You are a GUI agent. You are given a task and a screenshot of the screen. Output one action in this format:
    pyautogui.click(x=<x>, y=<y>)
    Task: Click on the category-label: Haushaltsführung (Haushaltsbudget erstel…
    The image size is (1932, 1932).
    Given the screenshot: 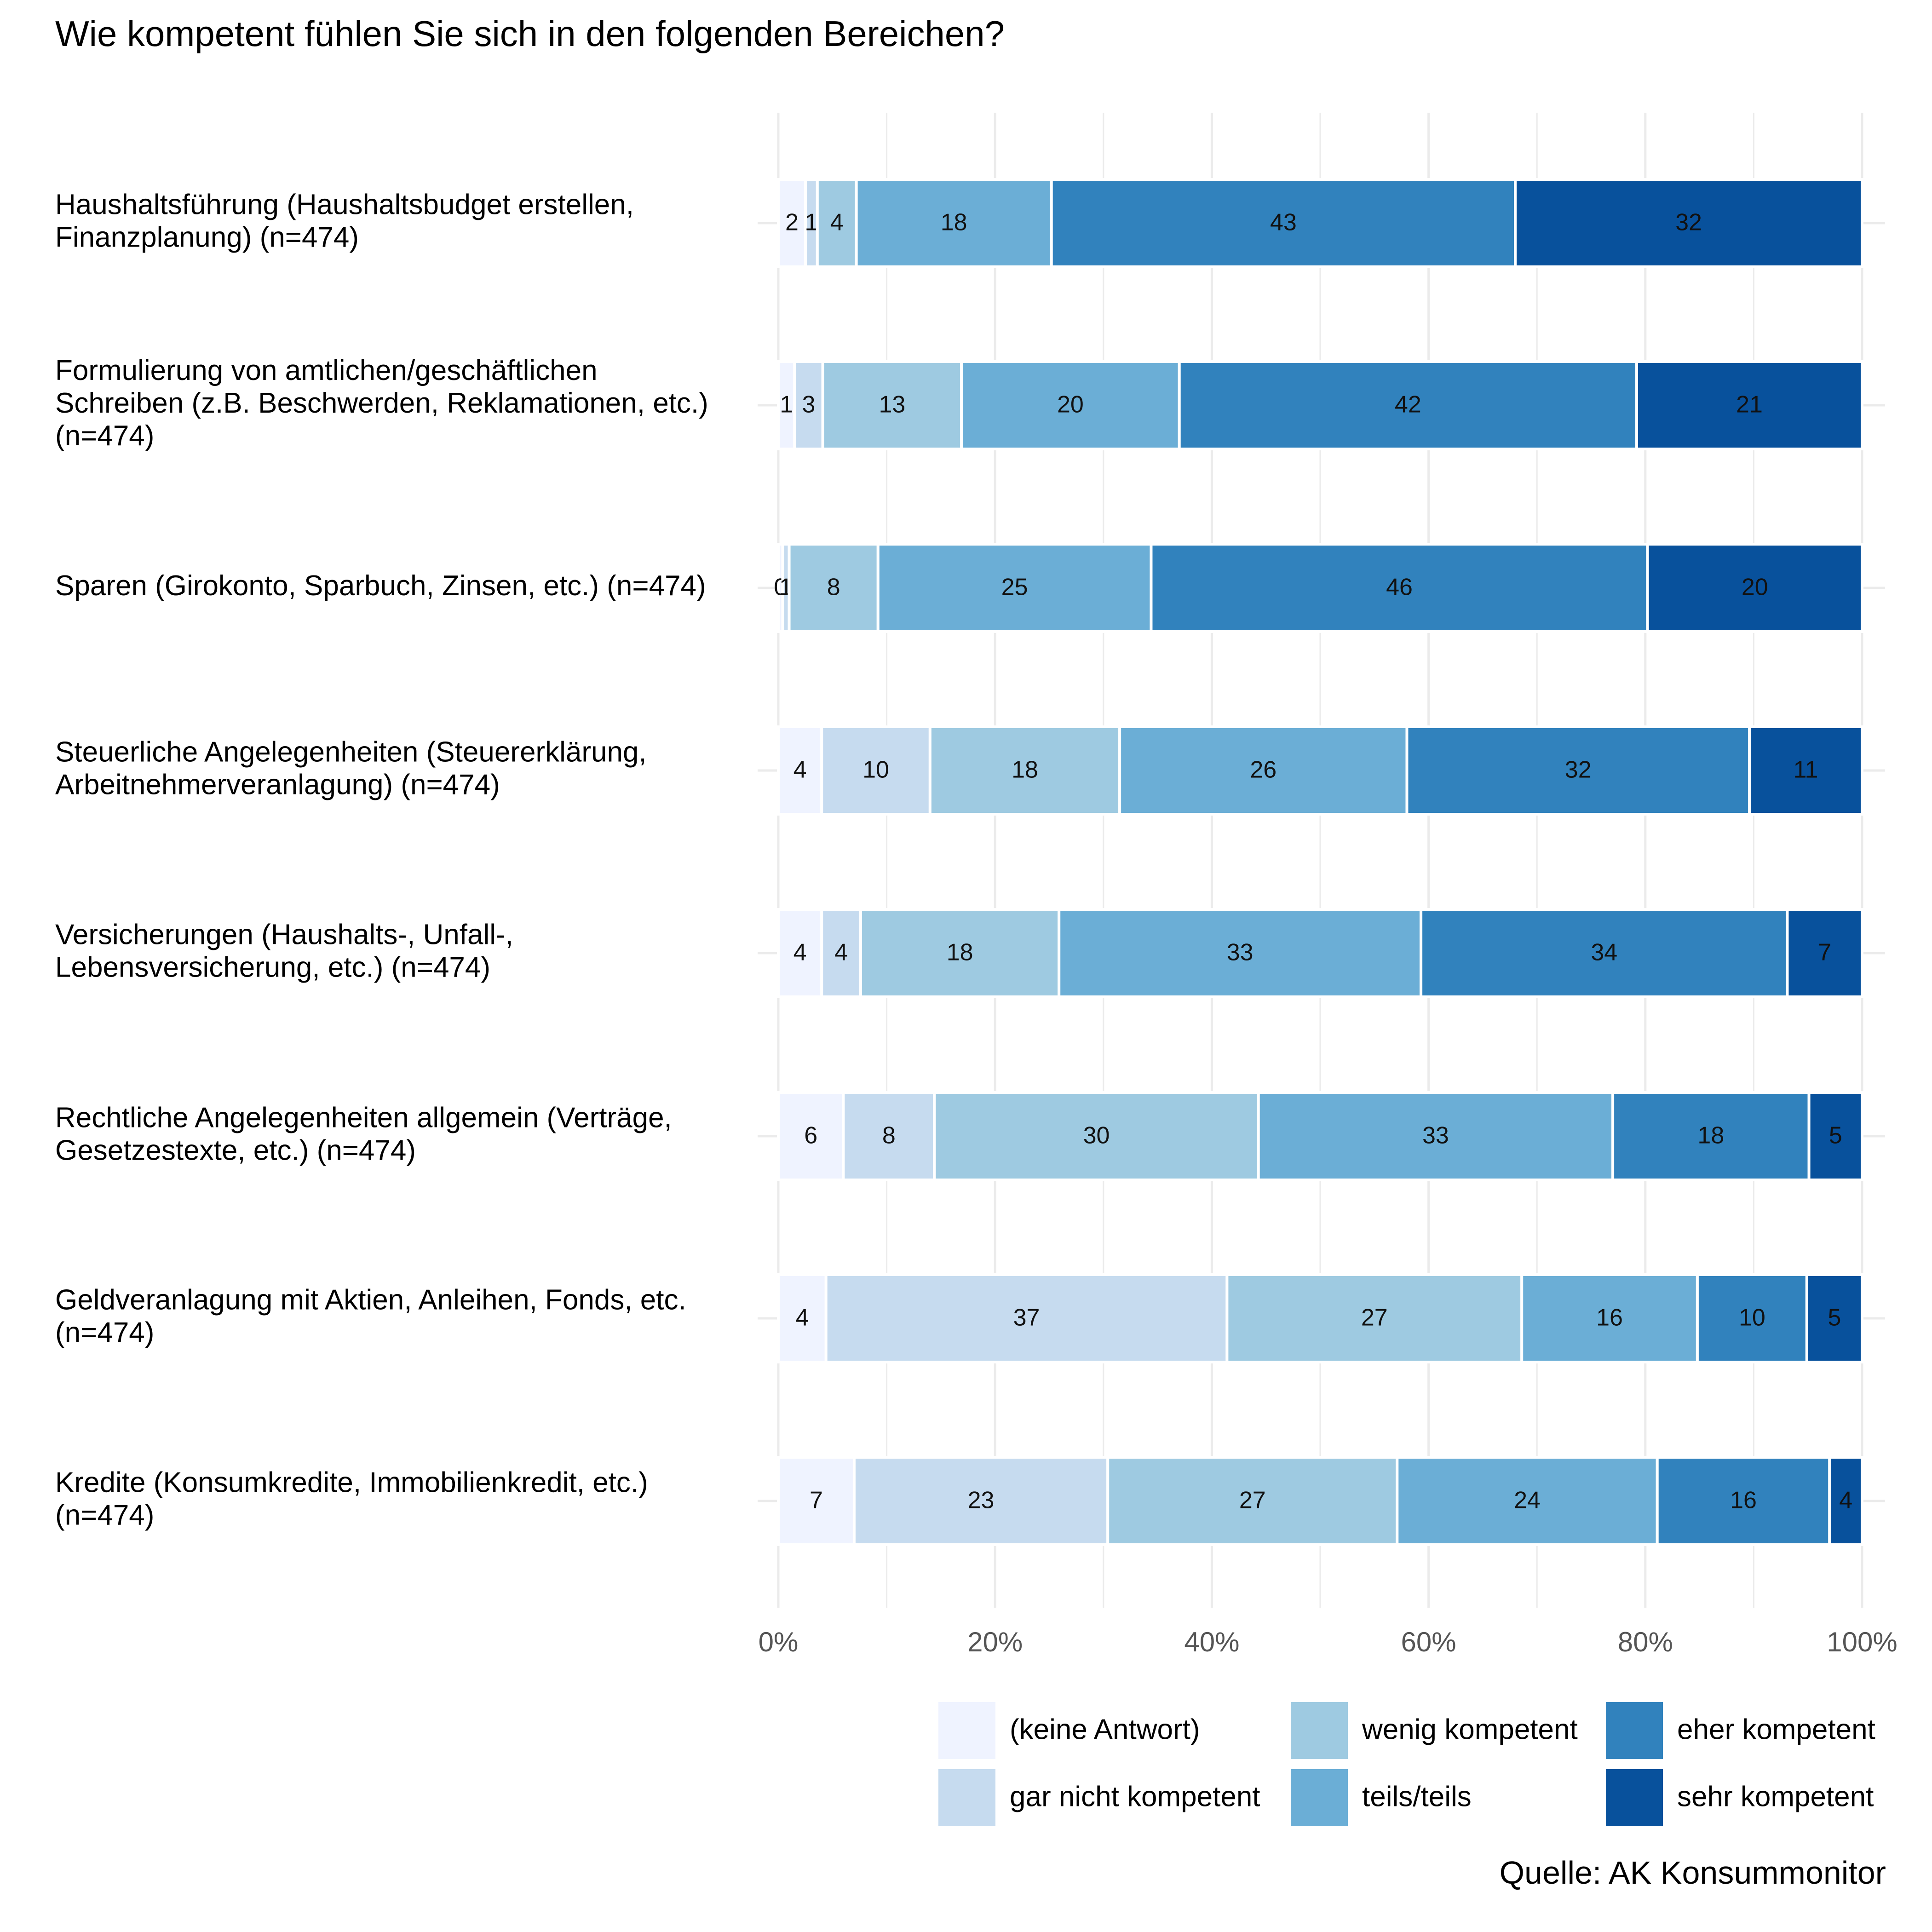 What is the action you would take?
    pyautogui.click(x=344, y=221)
    